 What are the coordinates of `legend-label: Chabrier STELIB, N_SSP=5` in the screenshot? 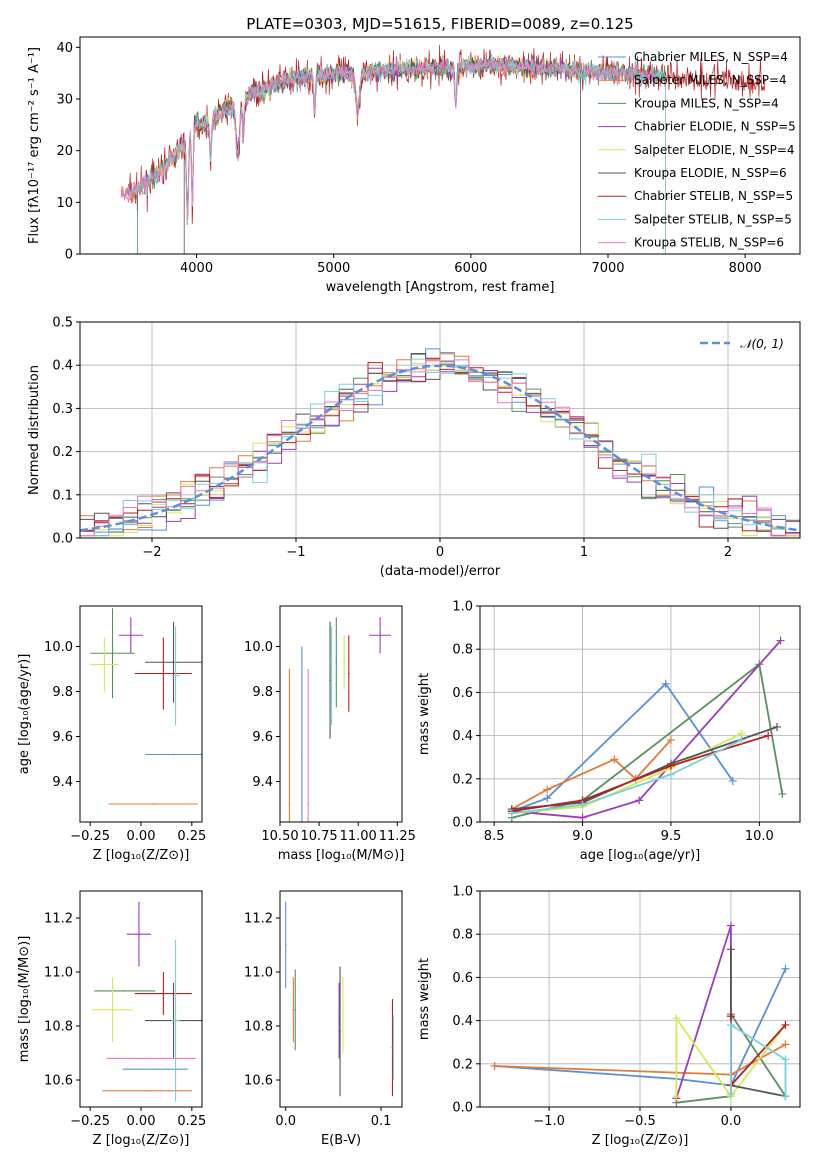 It's located at (713, 196).